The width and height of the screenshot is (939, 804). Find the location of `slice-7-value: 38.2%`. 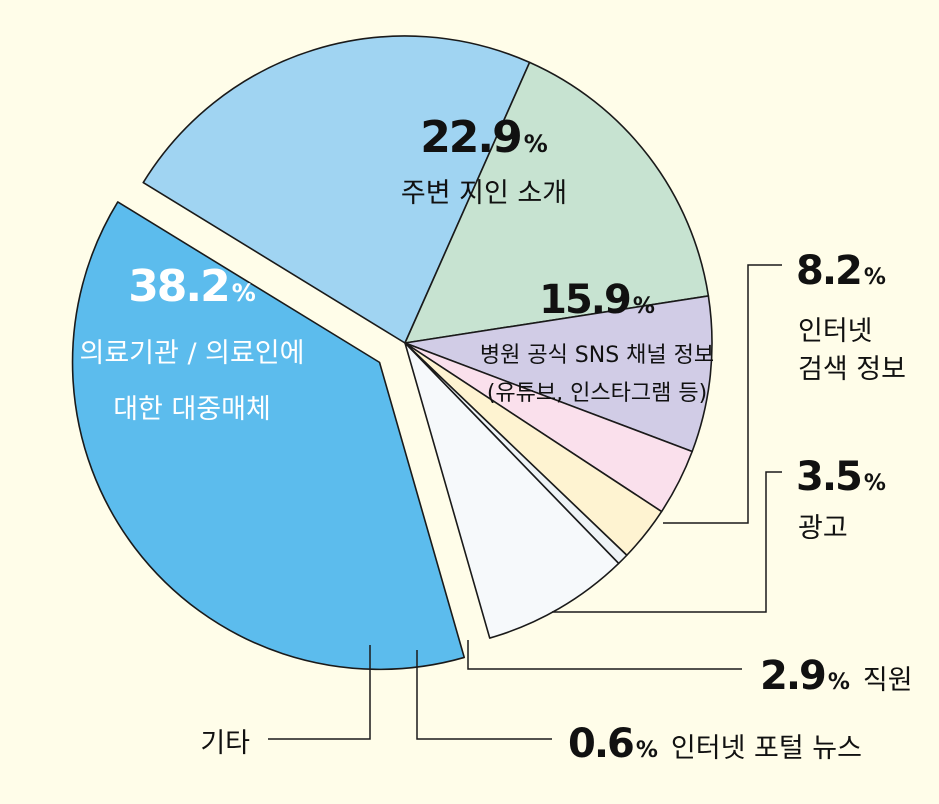

slice-7-value: 38.2% is located at coordinates (192, 286).